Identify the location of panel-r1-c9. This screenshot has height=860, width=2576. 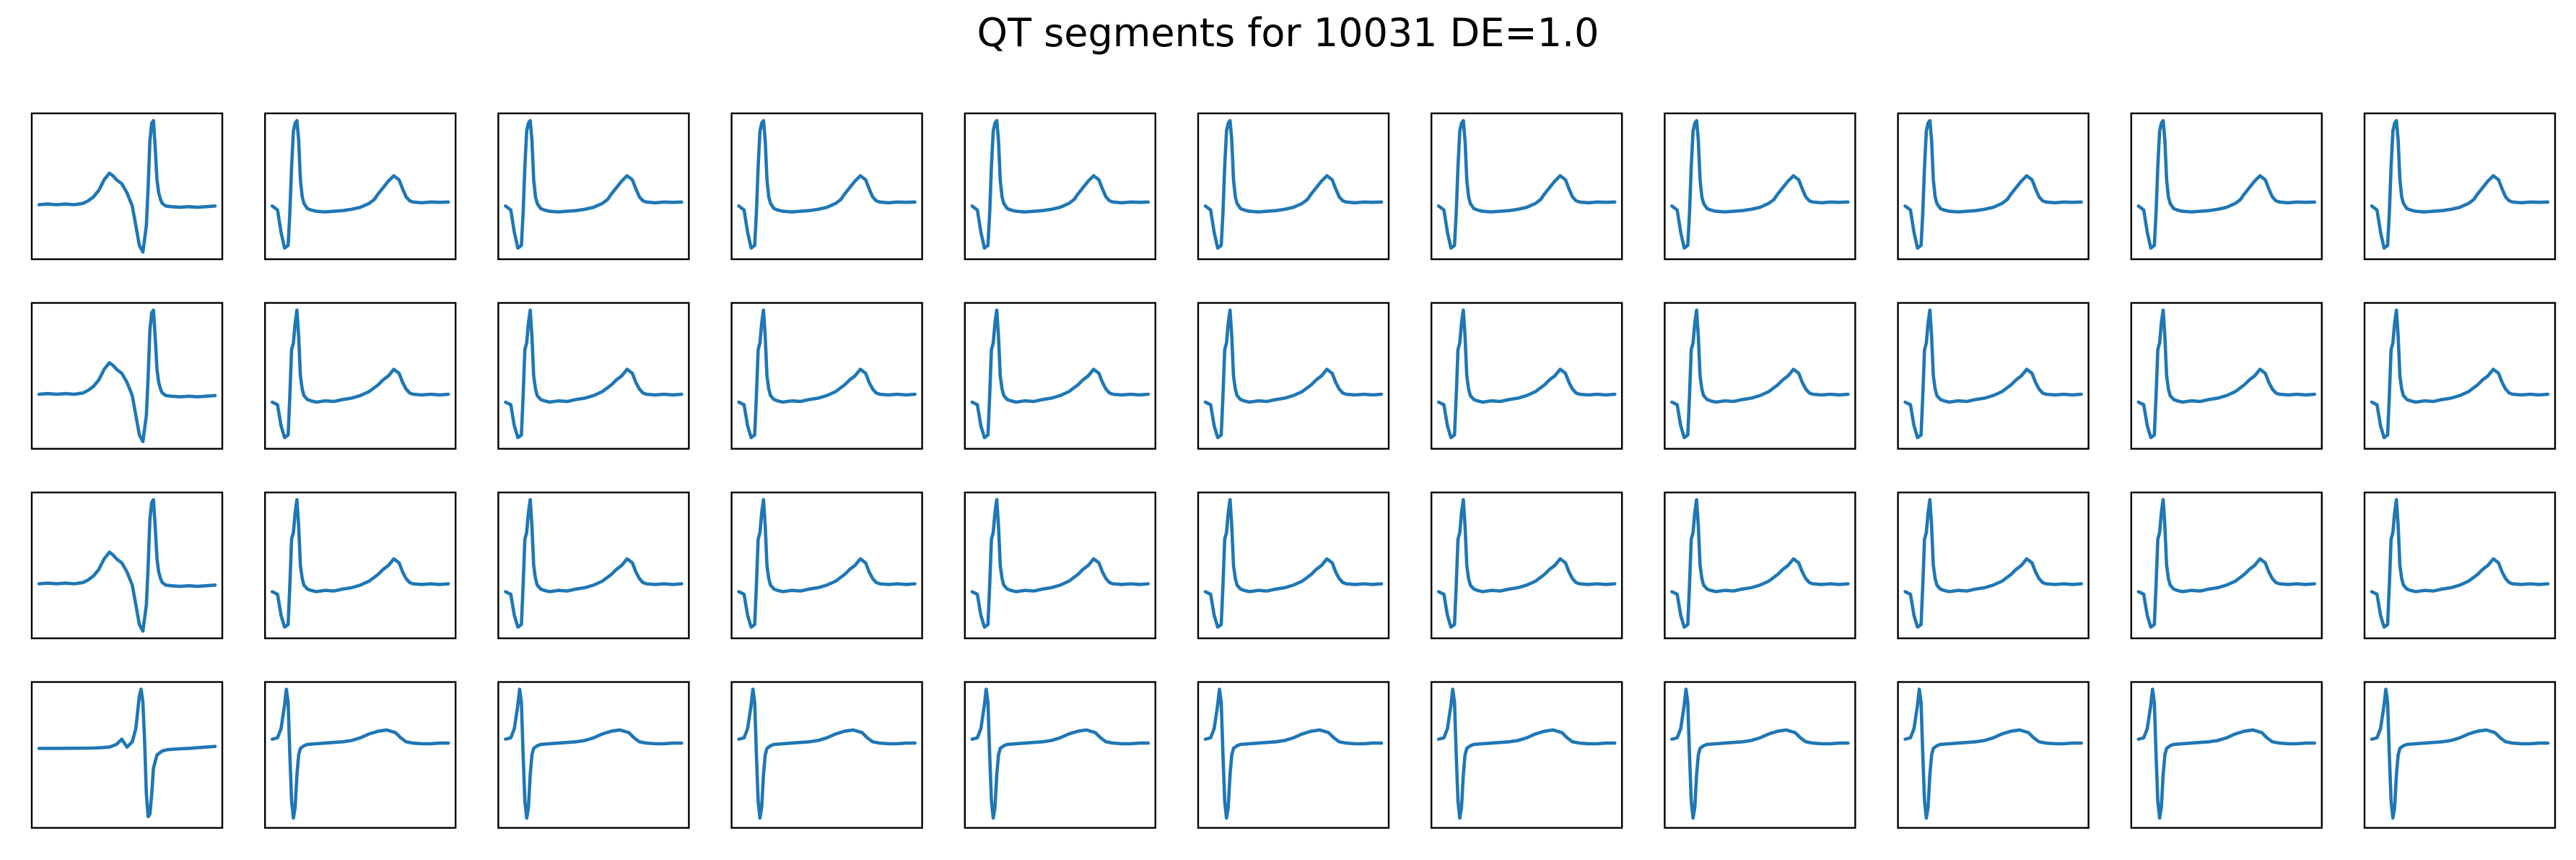
(2226, 376).